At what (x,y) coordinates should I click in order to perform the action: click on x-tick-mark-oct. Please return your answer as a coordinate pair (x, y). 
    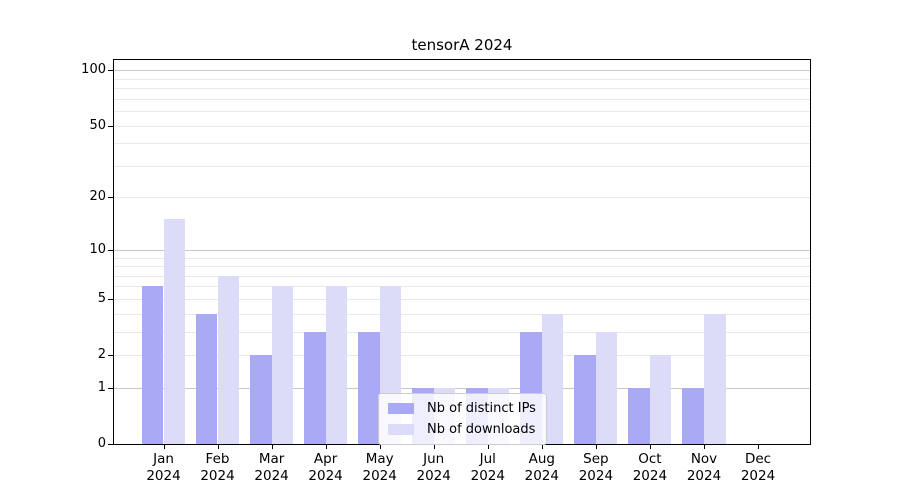
    Looking at the image, I should click on (650, 447).